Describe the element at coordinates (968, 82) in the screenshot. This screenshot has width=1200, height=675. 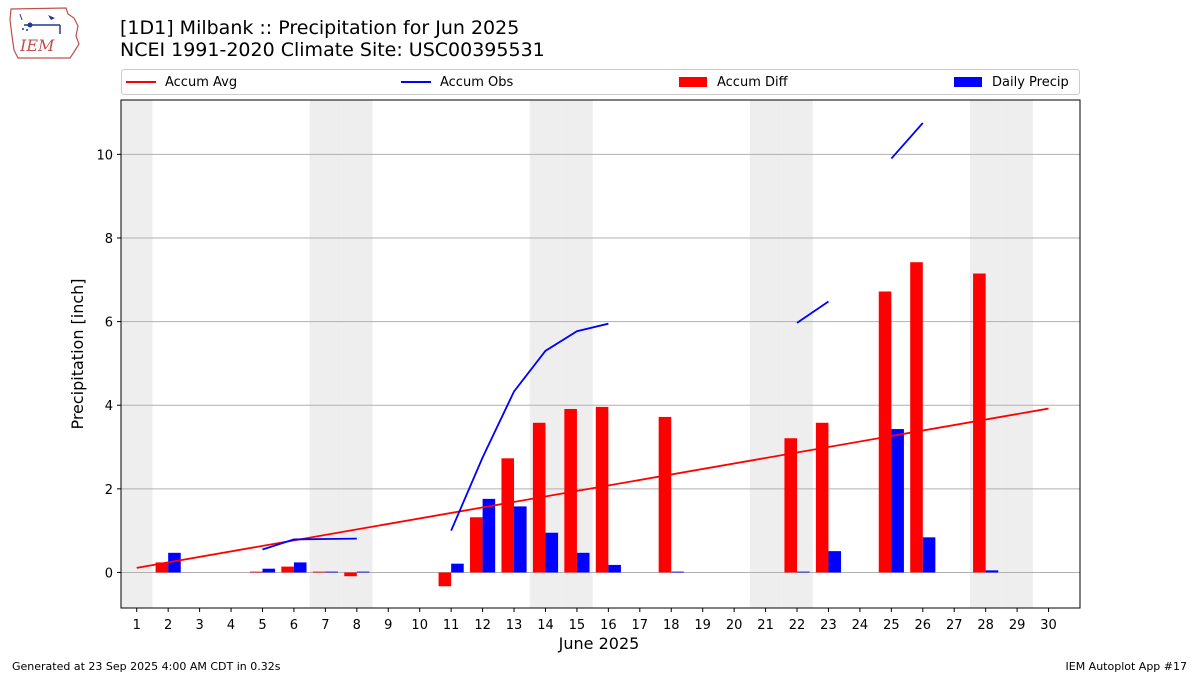
I see `legend-swatch-daily-precip` at that location.